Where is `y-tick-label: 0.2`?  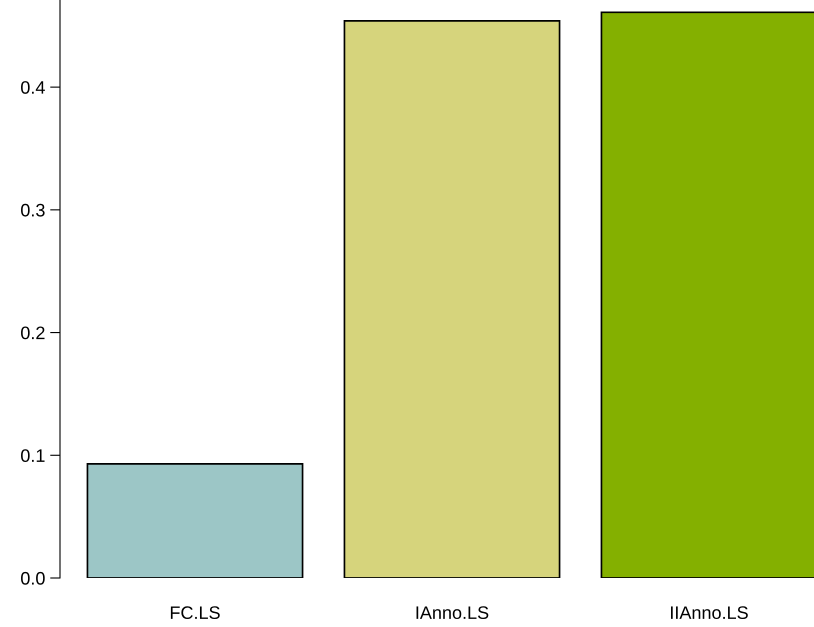
y-tick-label: 0.2 is located at coordinates (33, 333).